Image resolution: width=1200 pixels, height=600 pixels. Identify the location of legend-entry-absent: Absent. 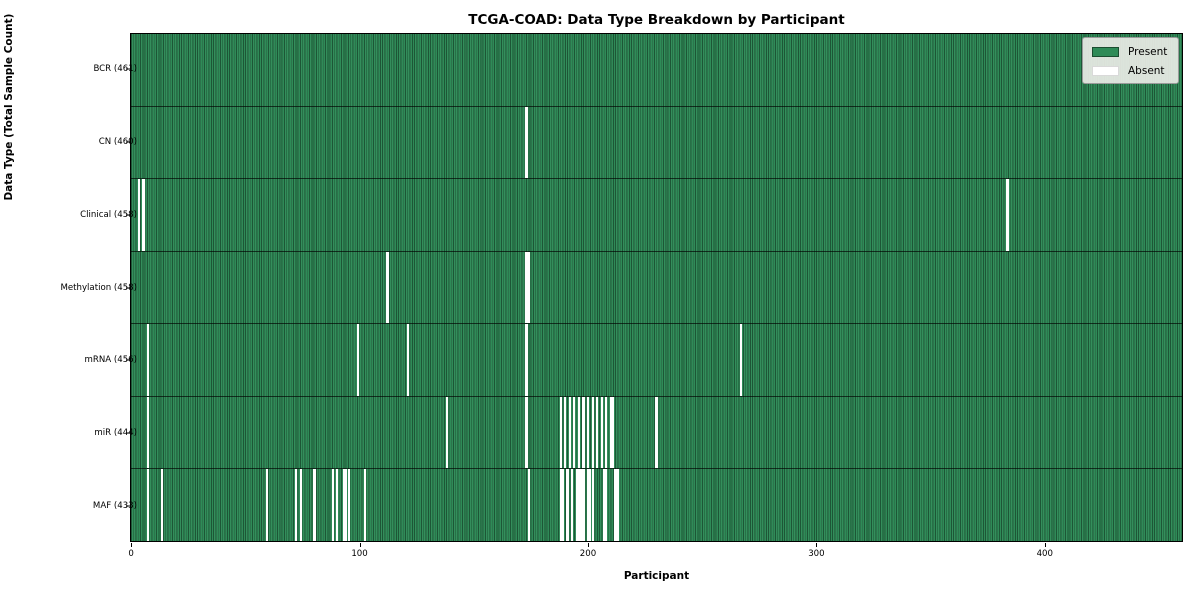
(1132, 71).